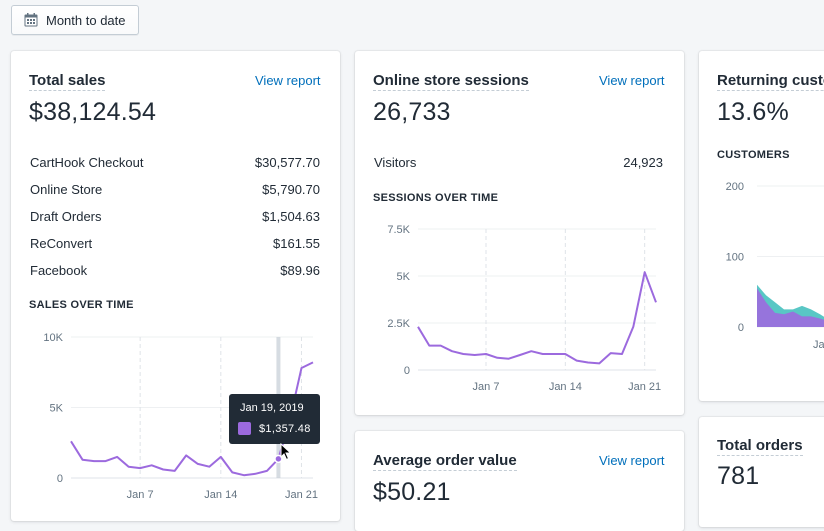 This screenshot has height=531, width=824. I want to click on visitors-value: 24,923, so click(643, 162).